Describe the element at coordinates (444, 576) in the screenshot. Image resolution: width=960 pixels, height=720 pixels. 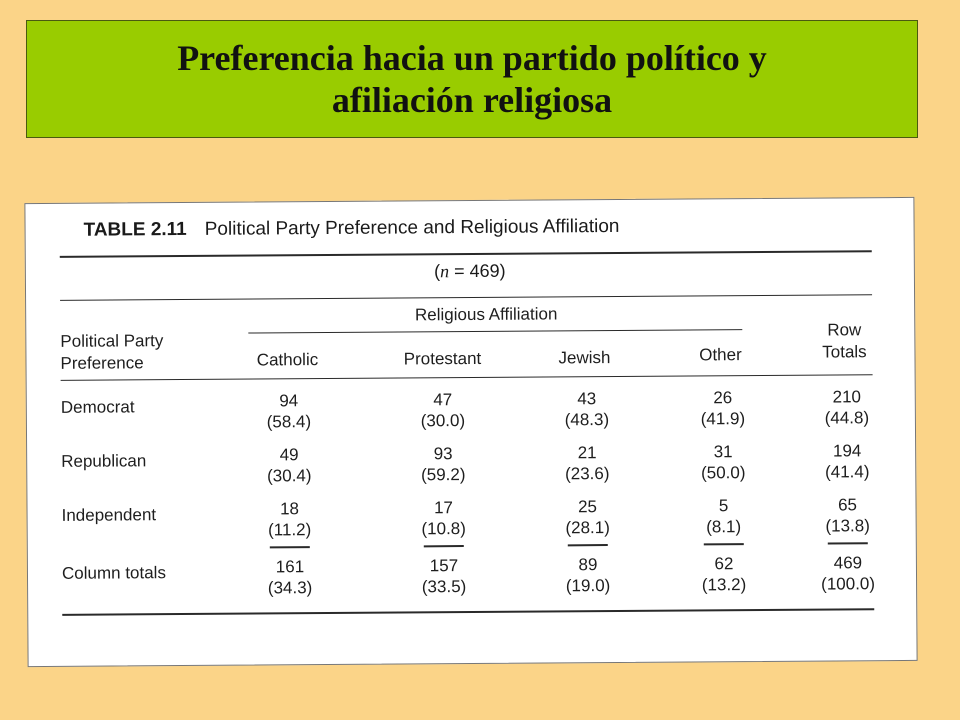
I see `cell-total-protestant: 157 (33.5)` at that location.